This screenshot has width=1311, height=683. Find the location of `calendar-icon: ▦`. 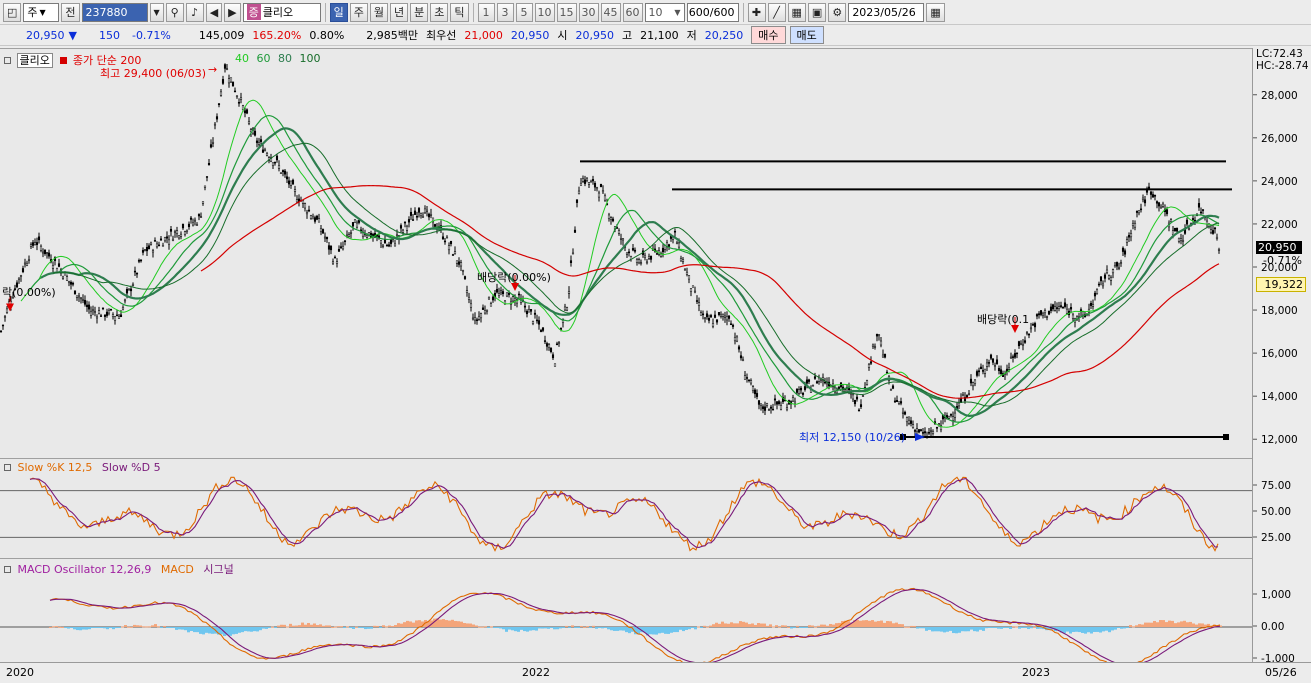

calendar-icon: ▦ is located at coordinates (935, 12).